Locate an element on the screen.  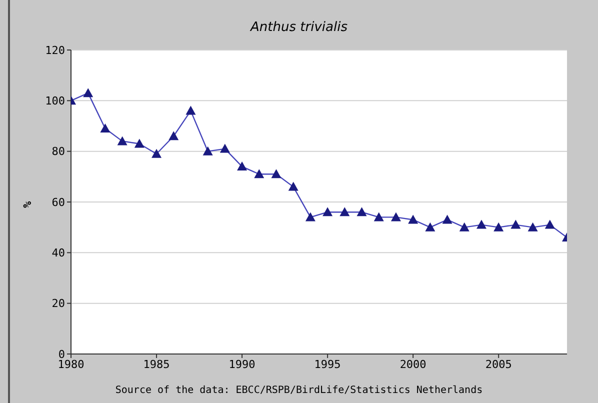
y-axis-title: % is located at coordinates (27, 204).